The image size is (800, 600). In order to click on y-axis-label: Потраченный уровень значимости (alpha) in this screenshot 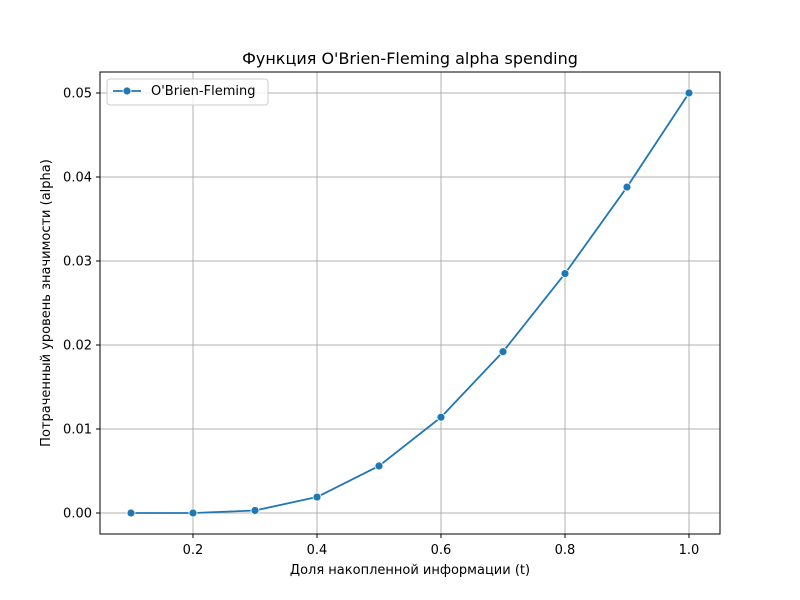, I will do `click(46, 303)`.